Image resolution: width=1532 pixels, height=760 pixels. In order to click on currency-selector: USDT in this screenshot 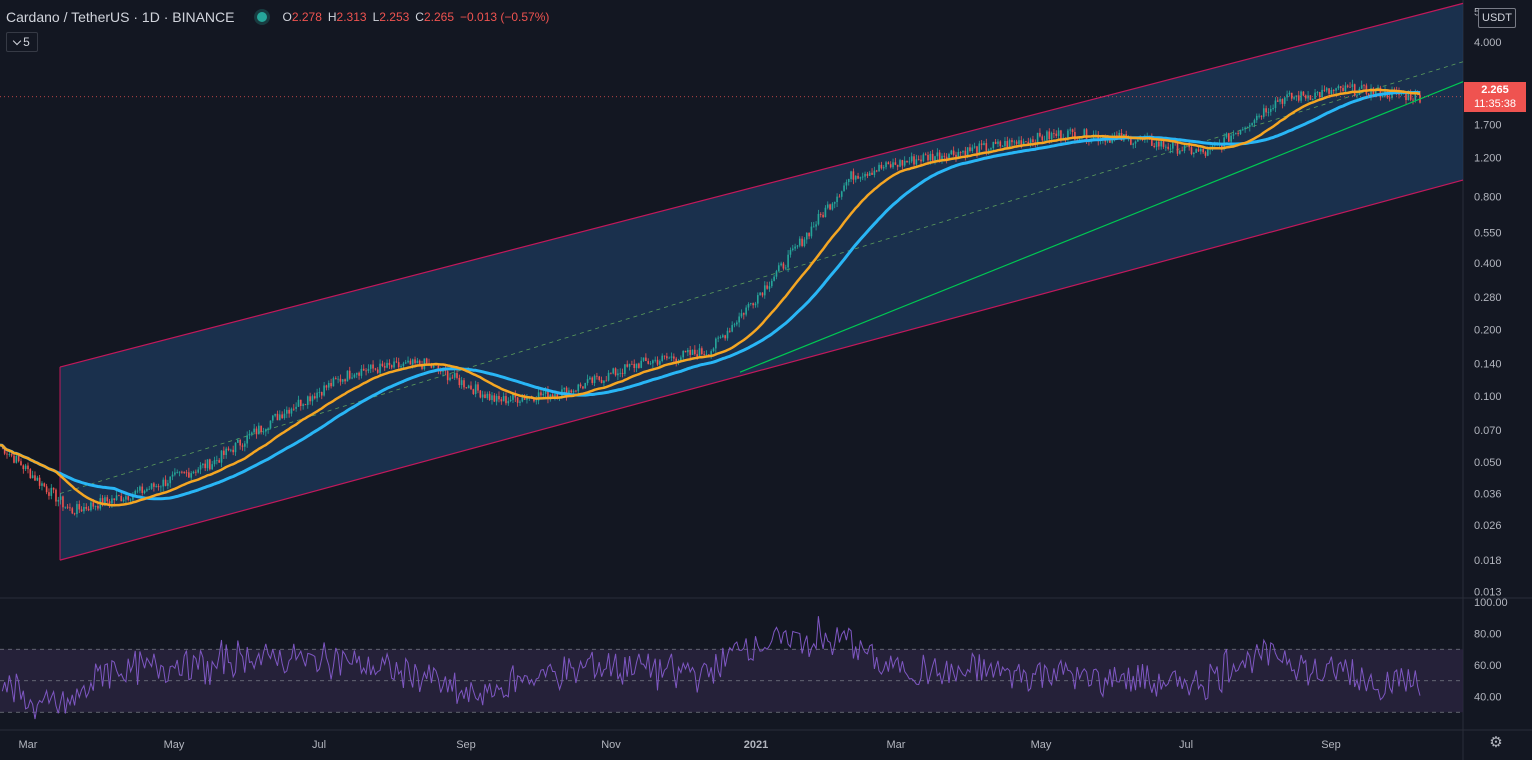, I will do `click(1497, 18)`.